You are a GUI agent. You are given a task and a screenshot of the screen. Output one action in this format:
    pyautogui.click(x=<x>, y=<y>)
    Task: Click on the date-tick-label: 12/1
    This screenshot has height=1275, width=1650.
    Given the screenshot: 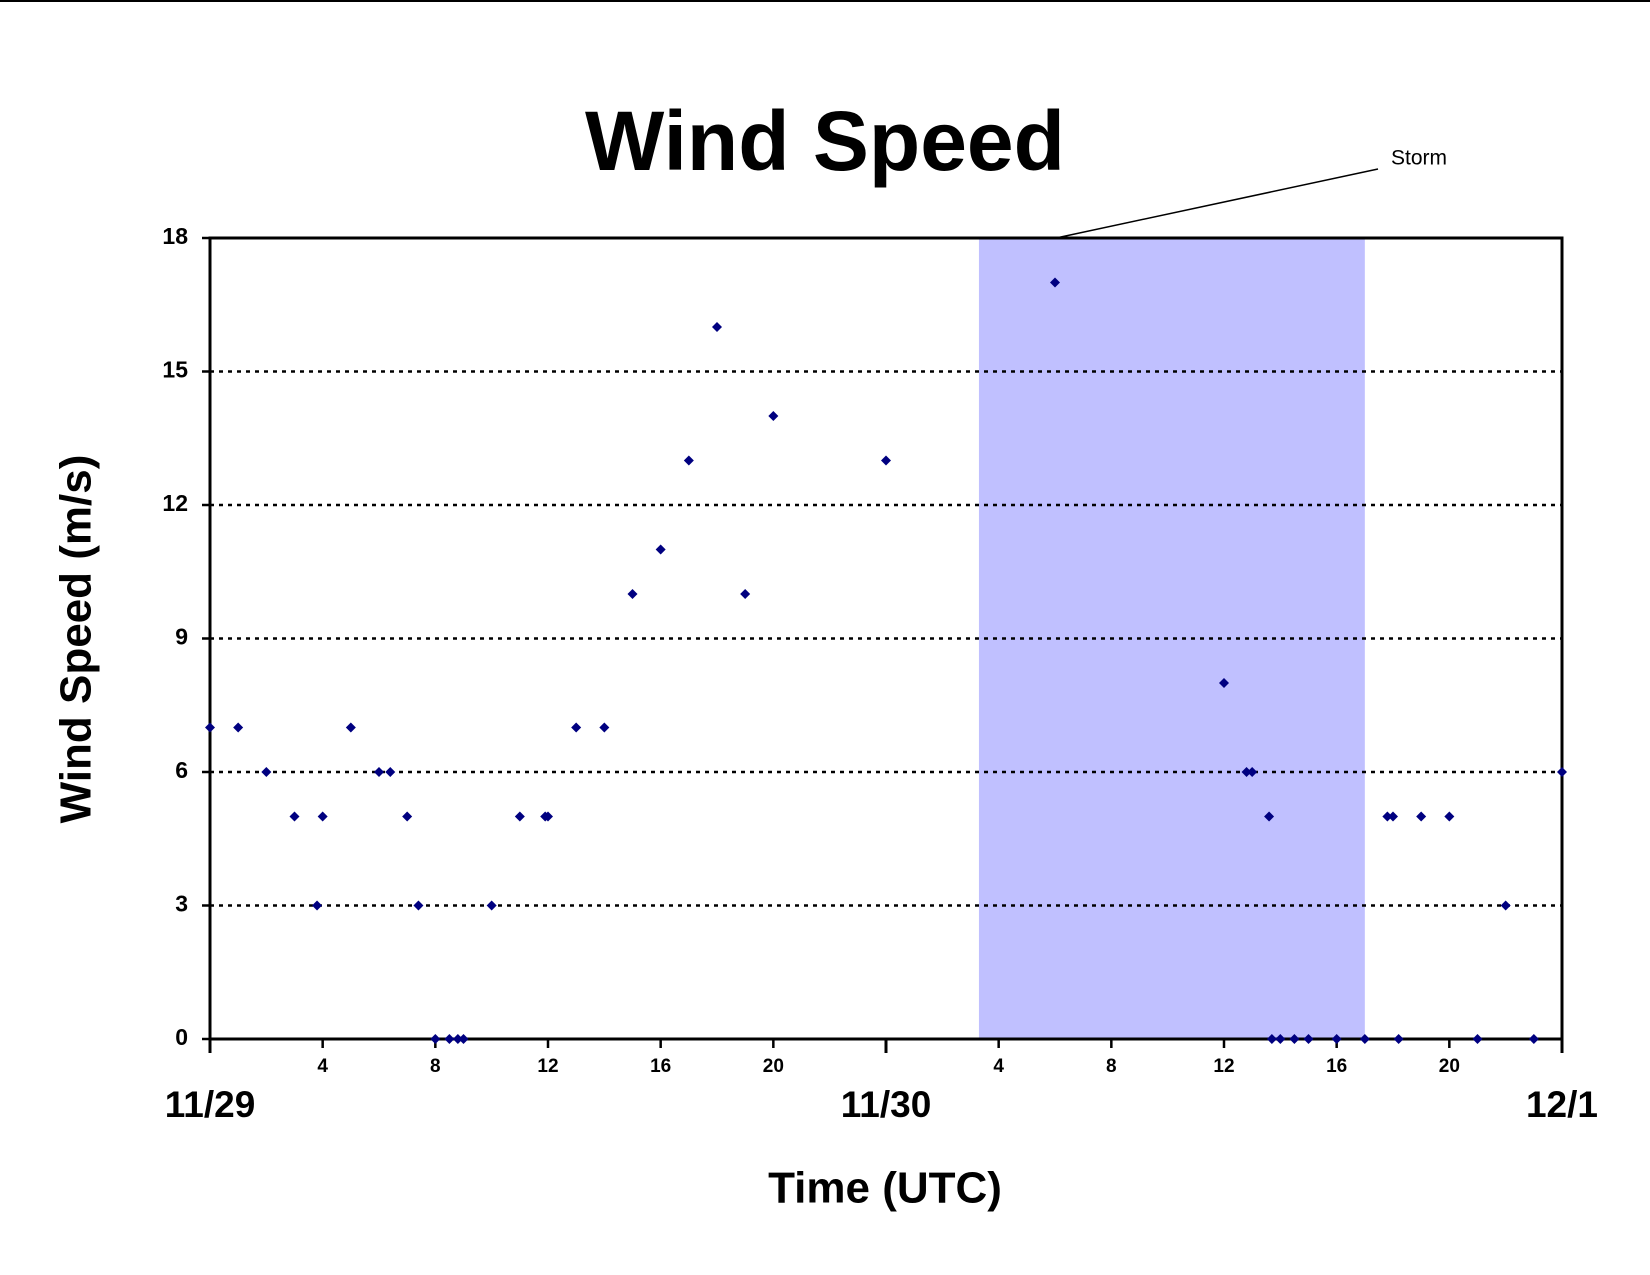 What is the action you would take?
    pyautogui.click(x=1562, y=1104)
    